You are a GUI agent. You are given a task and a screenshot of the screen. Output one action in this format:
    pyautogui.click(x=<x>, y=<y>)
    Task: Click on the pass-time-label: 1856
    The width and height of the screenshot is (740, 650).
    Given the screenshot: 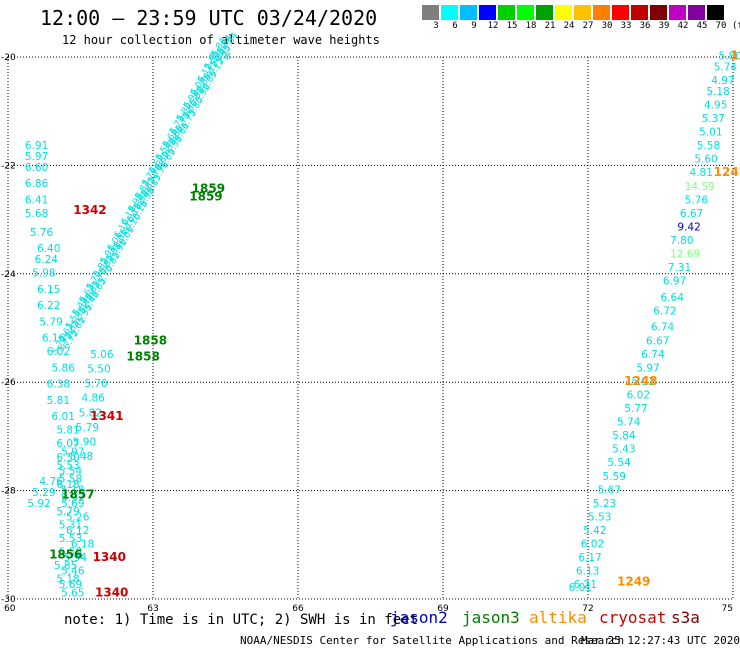 What is the action you would take?
    pyautogui.click(x=65, y=554)
    